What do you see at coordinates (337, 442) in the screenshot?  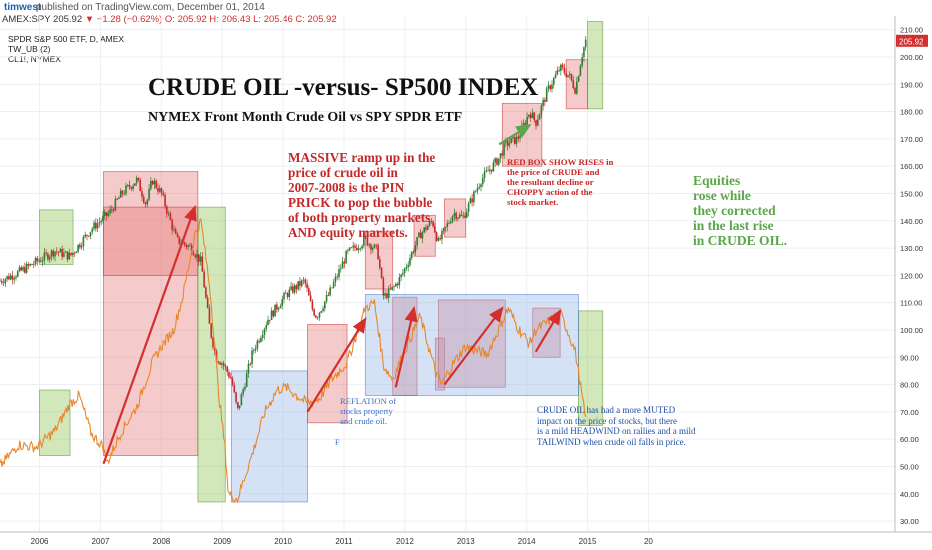 I see `annotation-f: F` at bounding box center [337, 442].